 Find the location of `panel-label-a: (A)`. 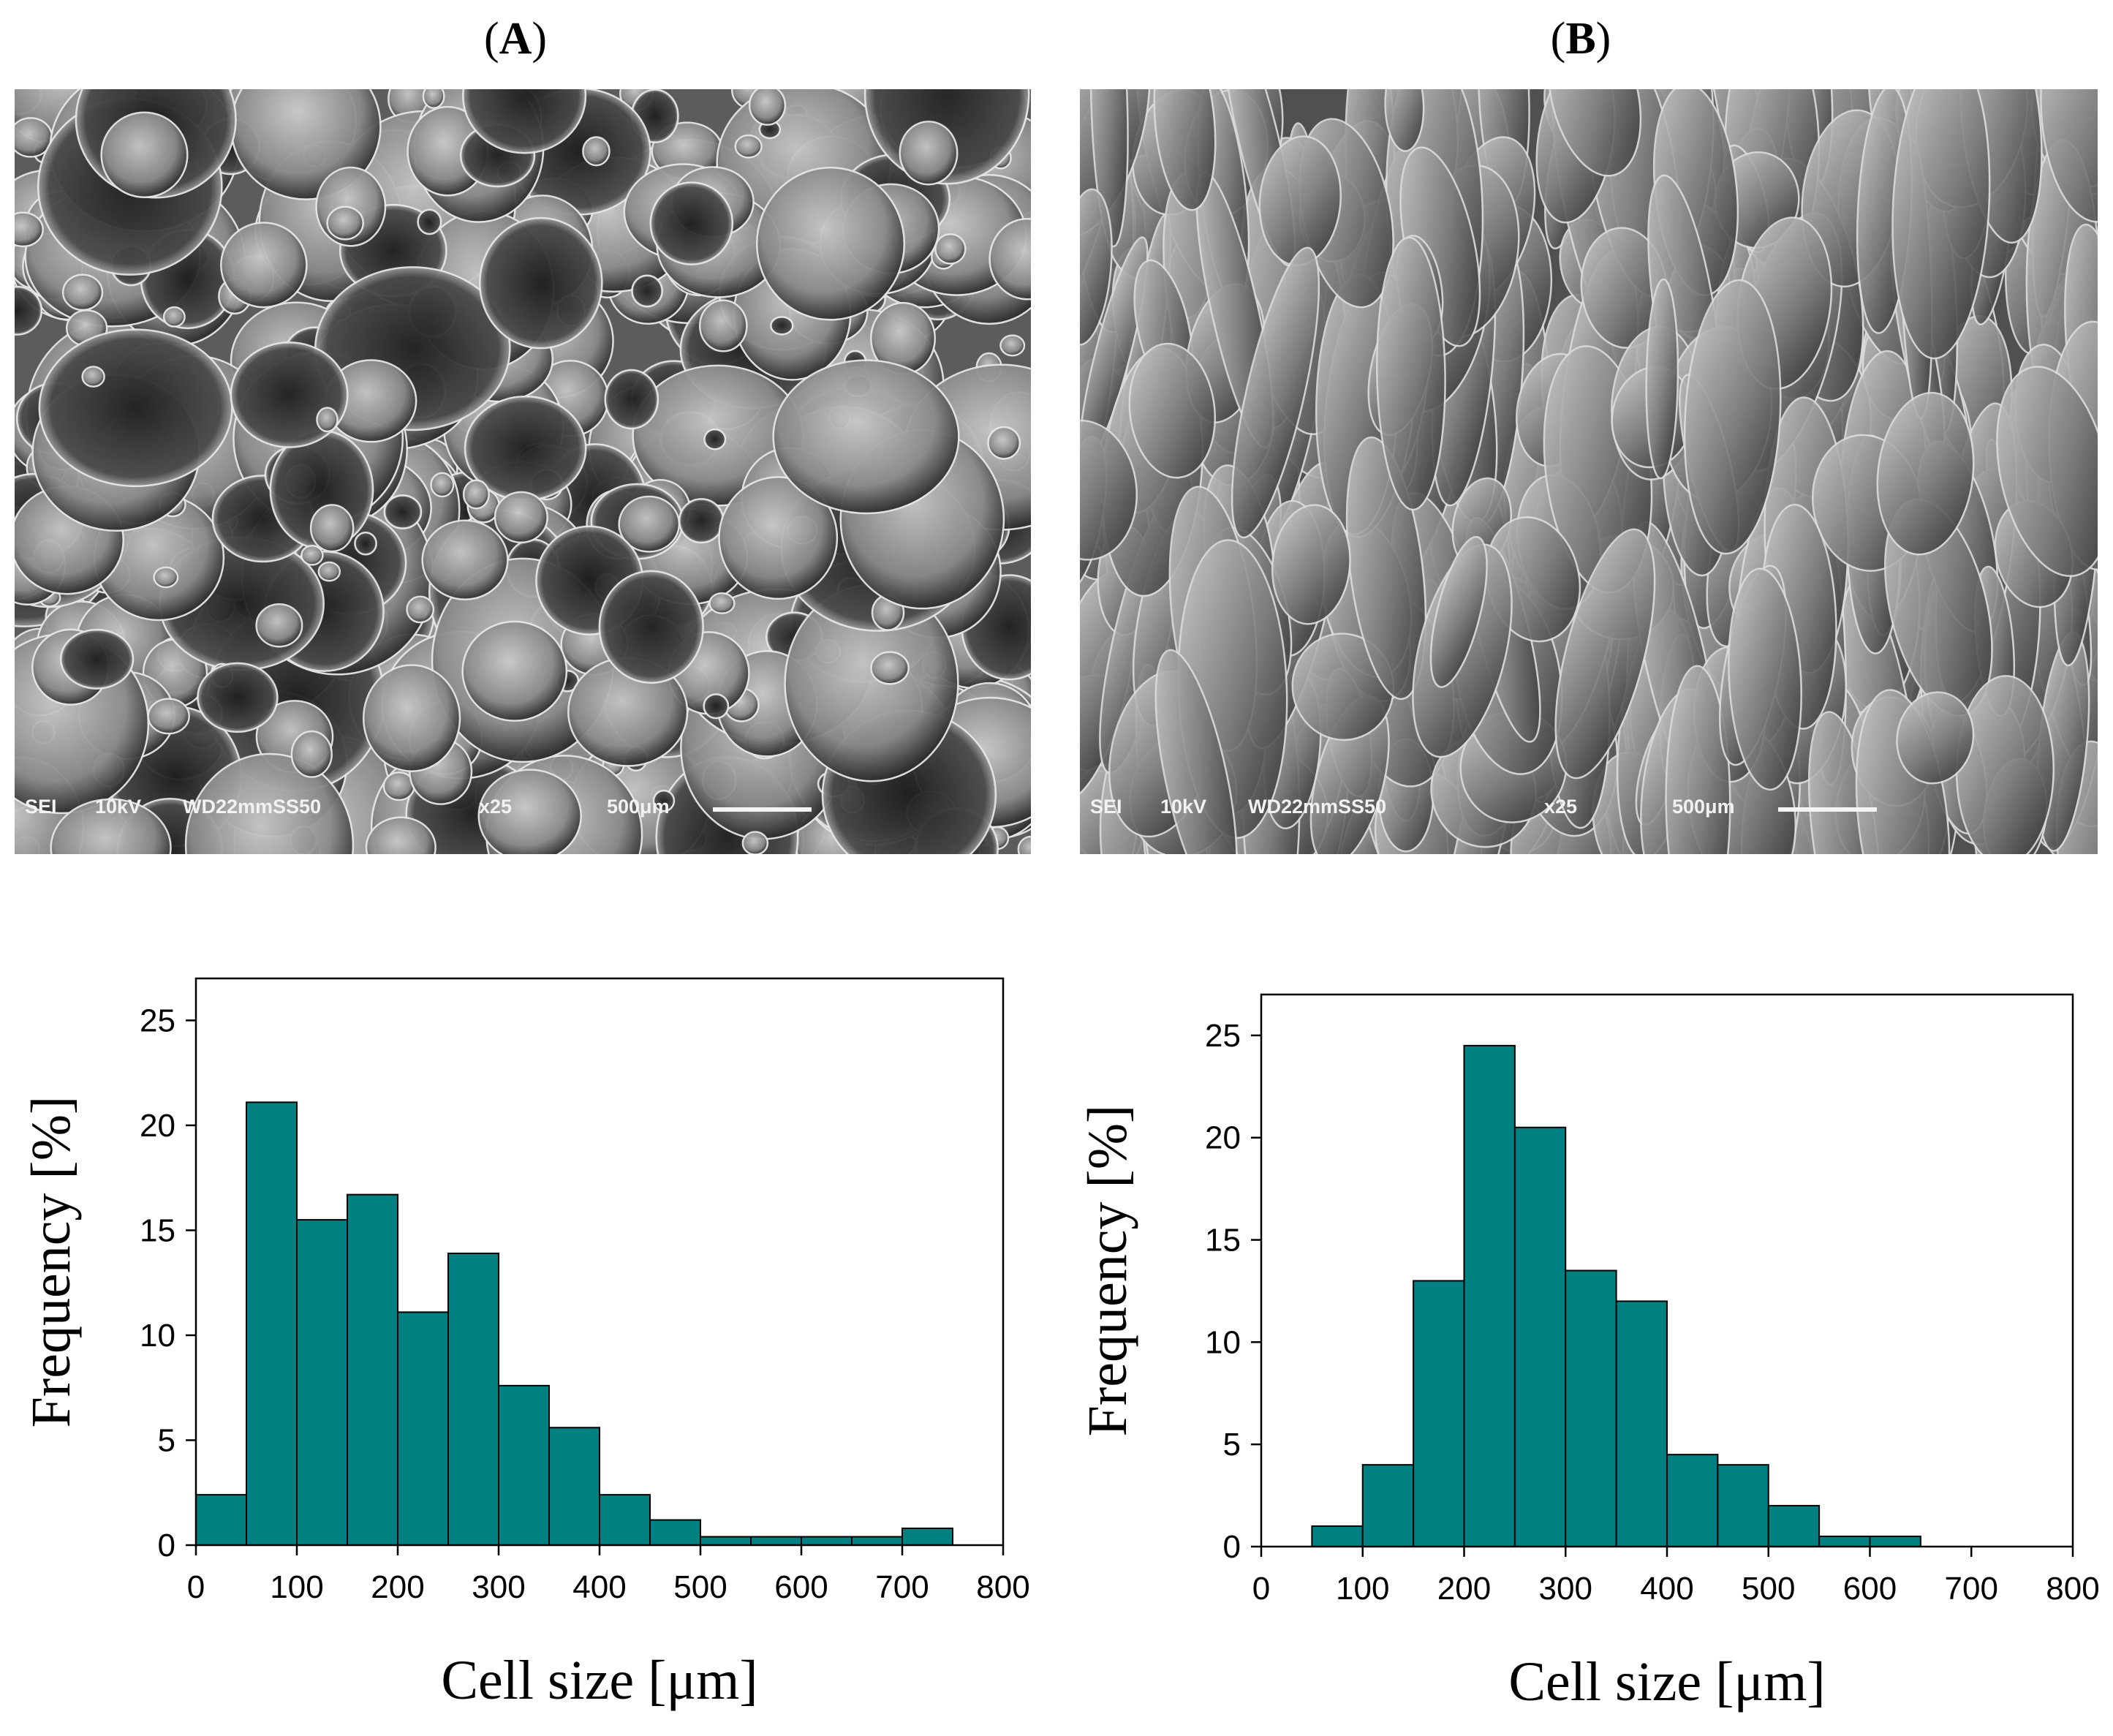

panel-label-a: (A) is located at coordinates (515, 39).